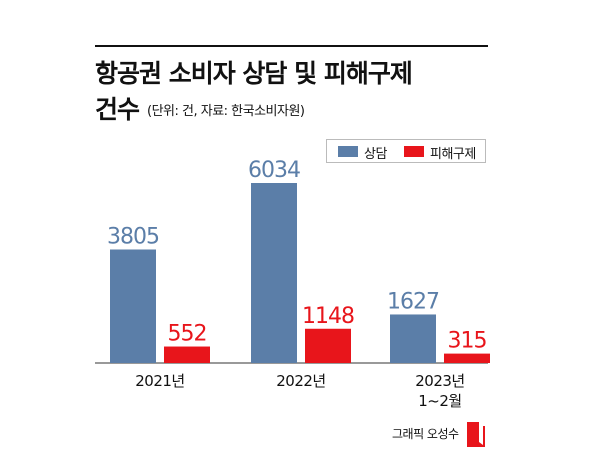 This screenshot has height=460, width=600. What do you see at coordinates (453, 154) in the screenshot?
I see `legend-label-relief: 피해구제` at bounding box center [453, 154].